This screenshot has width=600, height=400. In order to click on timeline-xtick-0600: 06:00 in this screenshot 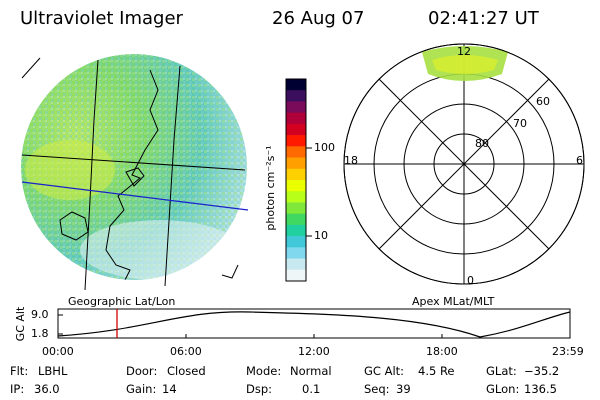, I will do `click(186, 351)`.